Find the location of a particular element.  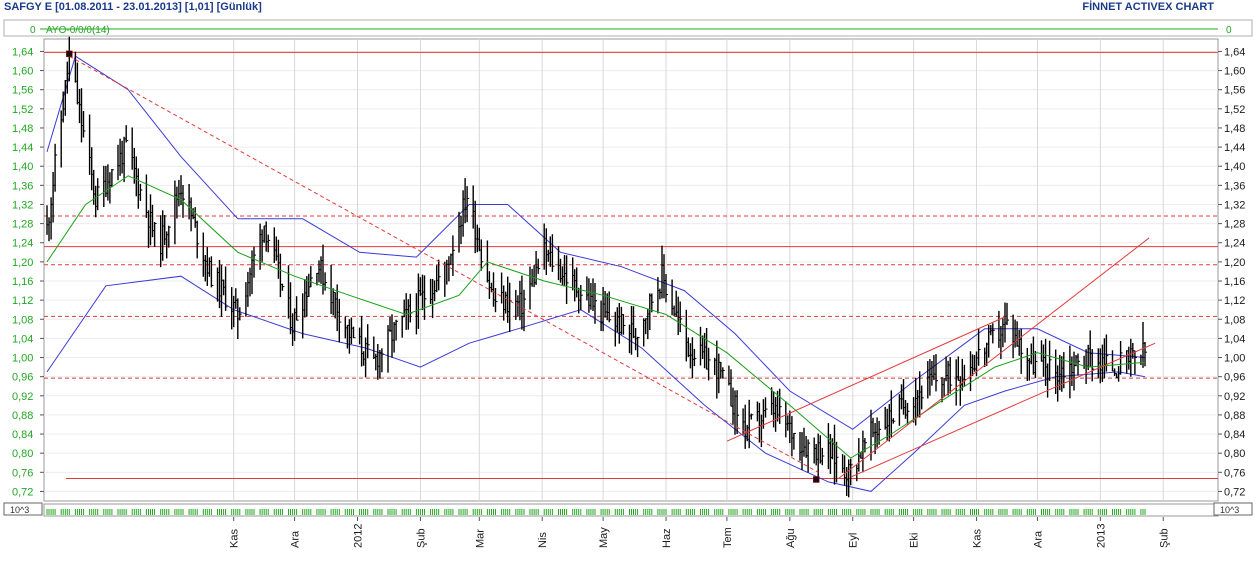

x-tick-label: 2013 is located at coordinates (1101, 536).